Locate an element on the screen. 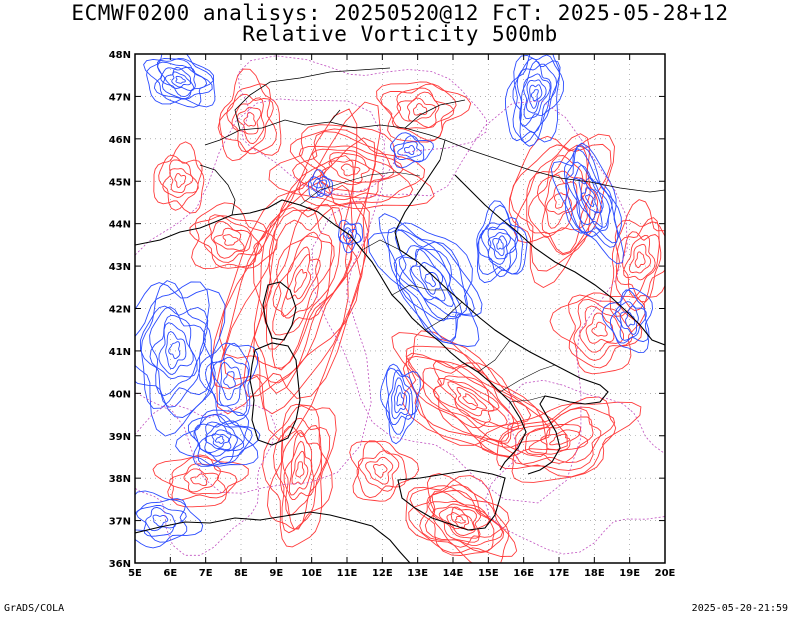 This screenshot has width=800, height=618. coastline-mainland-east is located at coordinates (501, 317).